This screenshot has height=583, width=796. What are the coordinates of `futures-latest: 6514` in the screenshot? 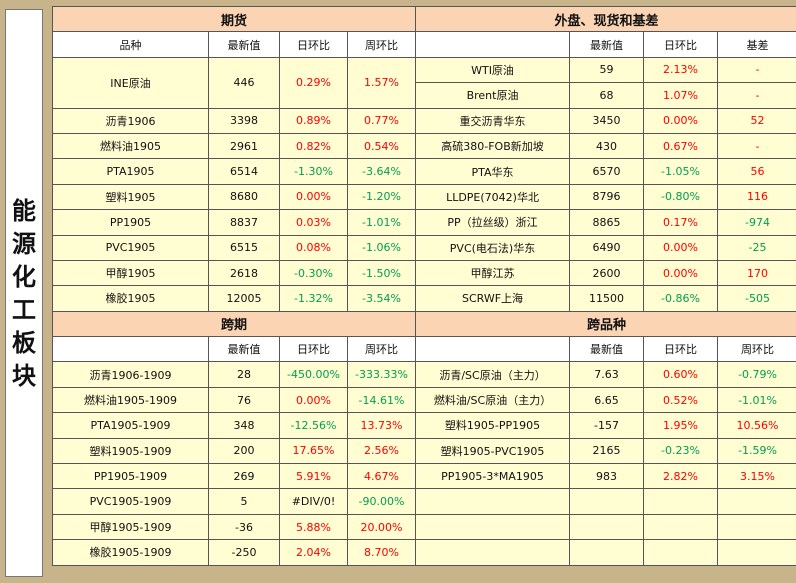 It's located at (244, 171).